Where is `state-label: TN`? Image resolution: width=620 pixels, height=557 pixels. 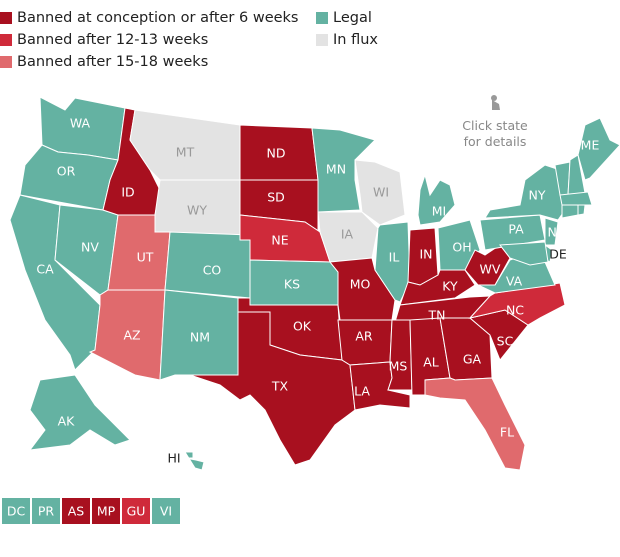 state-label: TN is located at coordinates (437, 315).